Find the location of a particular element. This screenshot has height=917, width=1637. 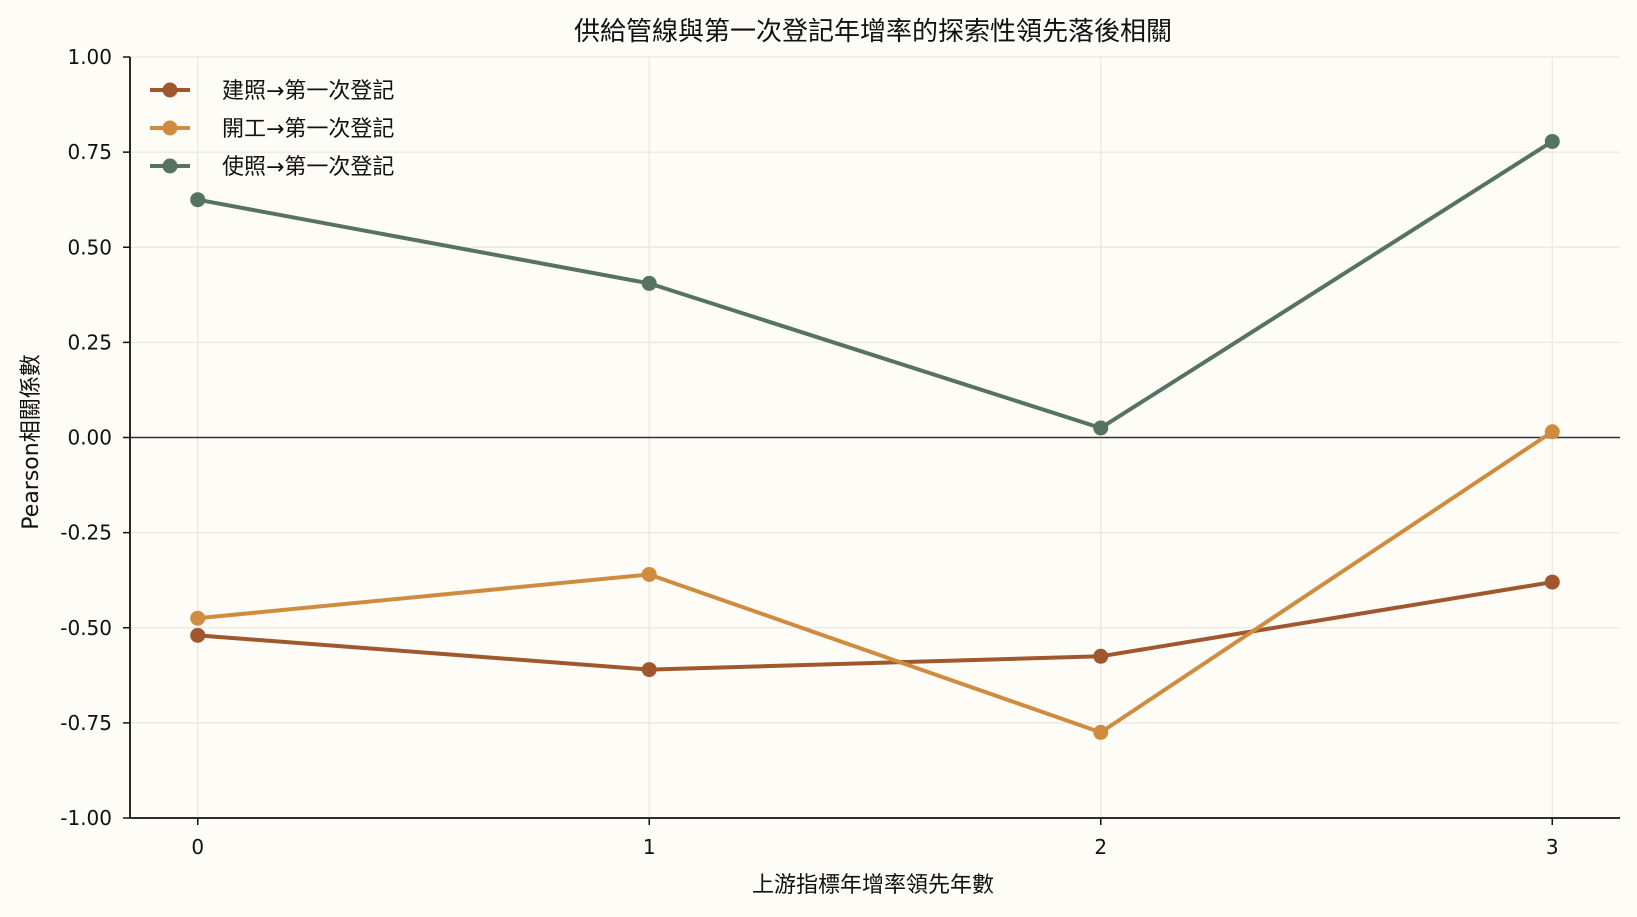

legend-item: 建照→第一次登記 is located at coordinates (272, 91).